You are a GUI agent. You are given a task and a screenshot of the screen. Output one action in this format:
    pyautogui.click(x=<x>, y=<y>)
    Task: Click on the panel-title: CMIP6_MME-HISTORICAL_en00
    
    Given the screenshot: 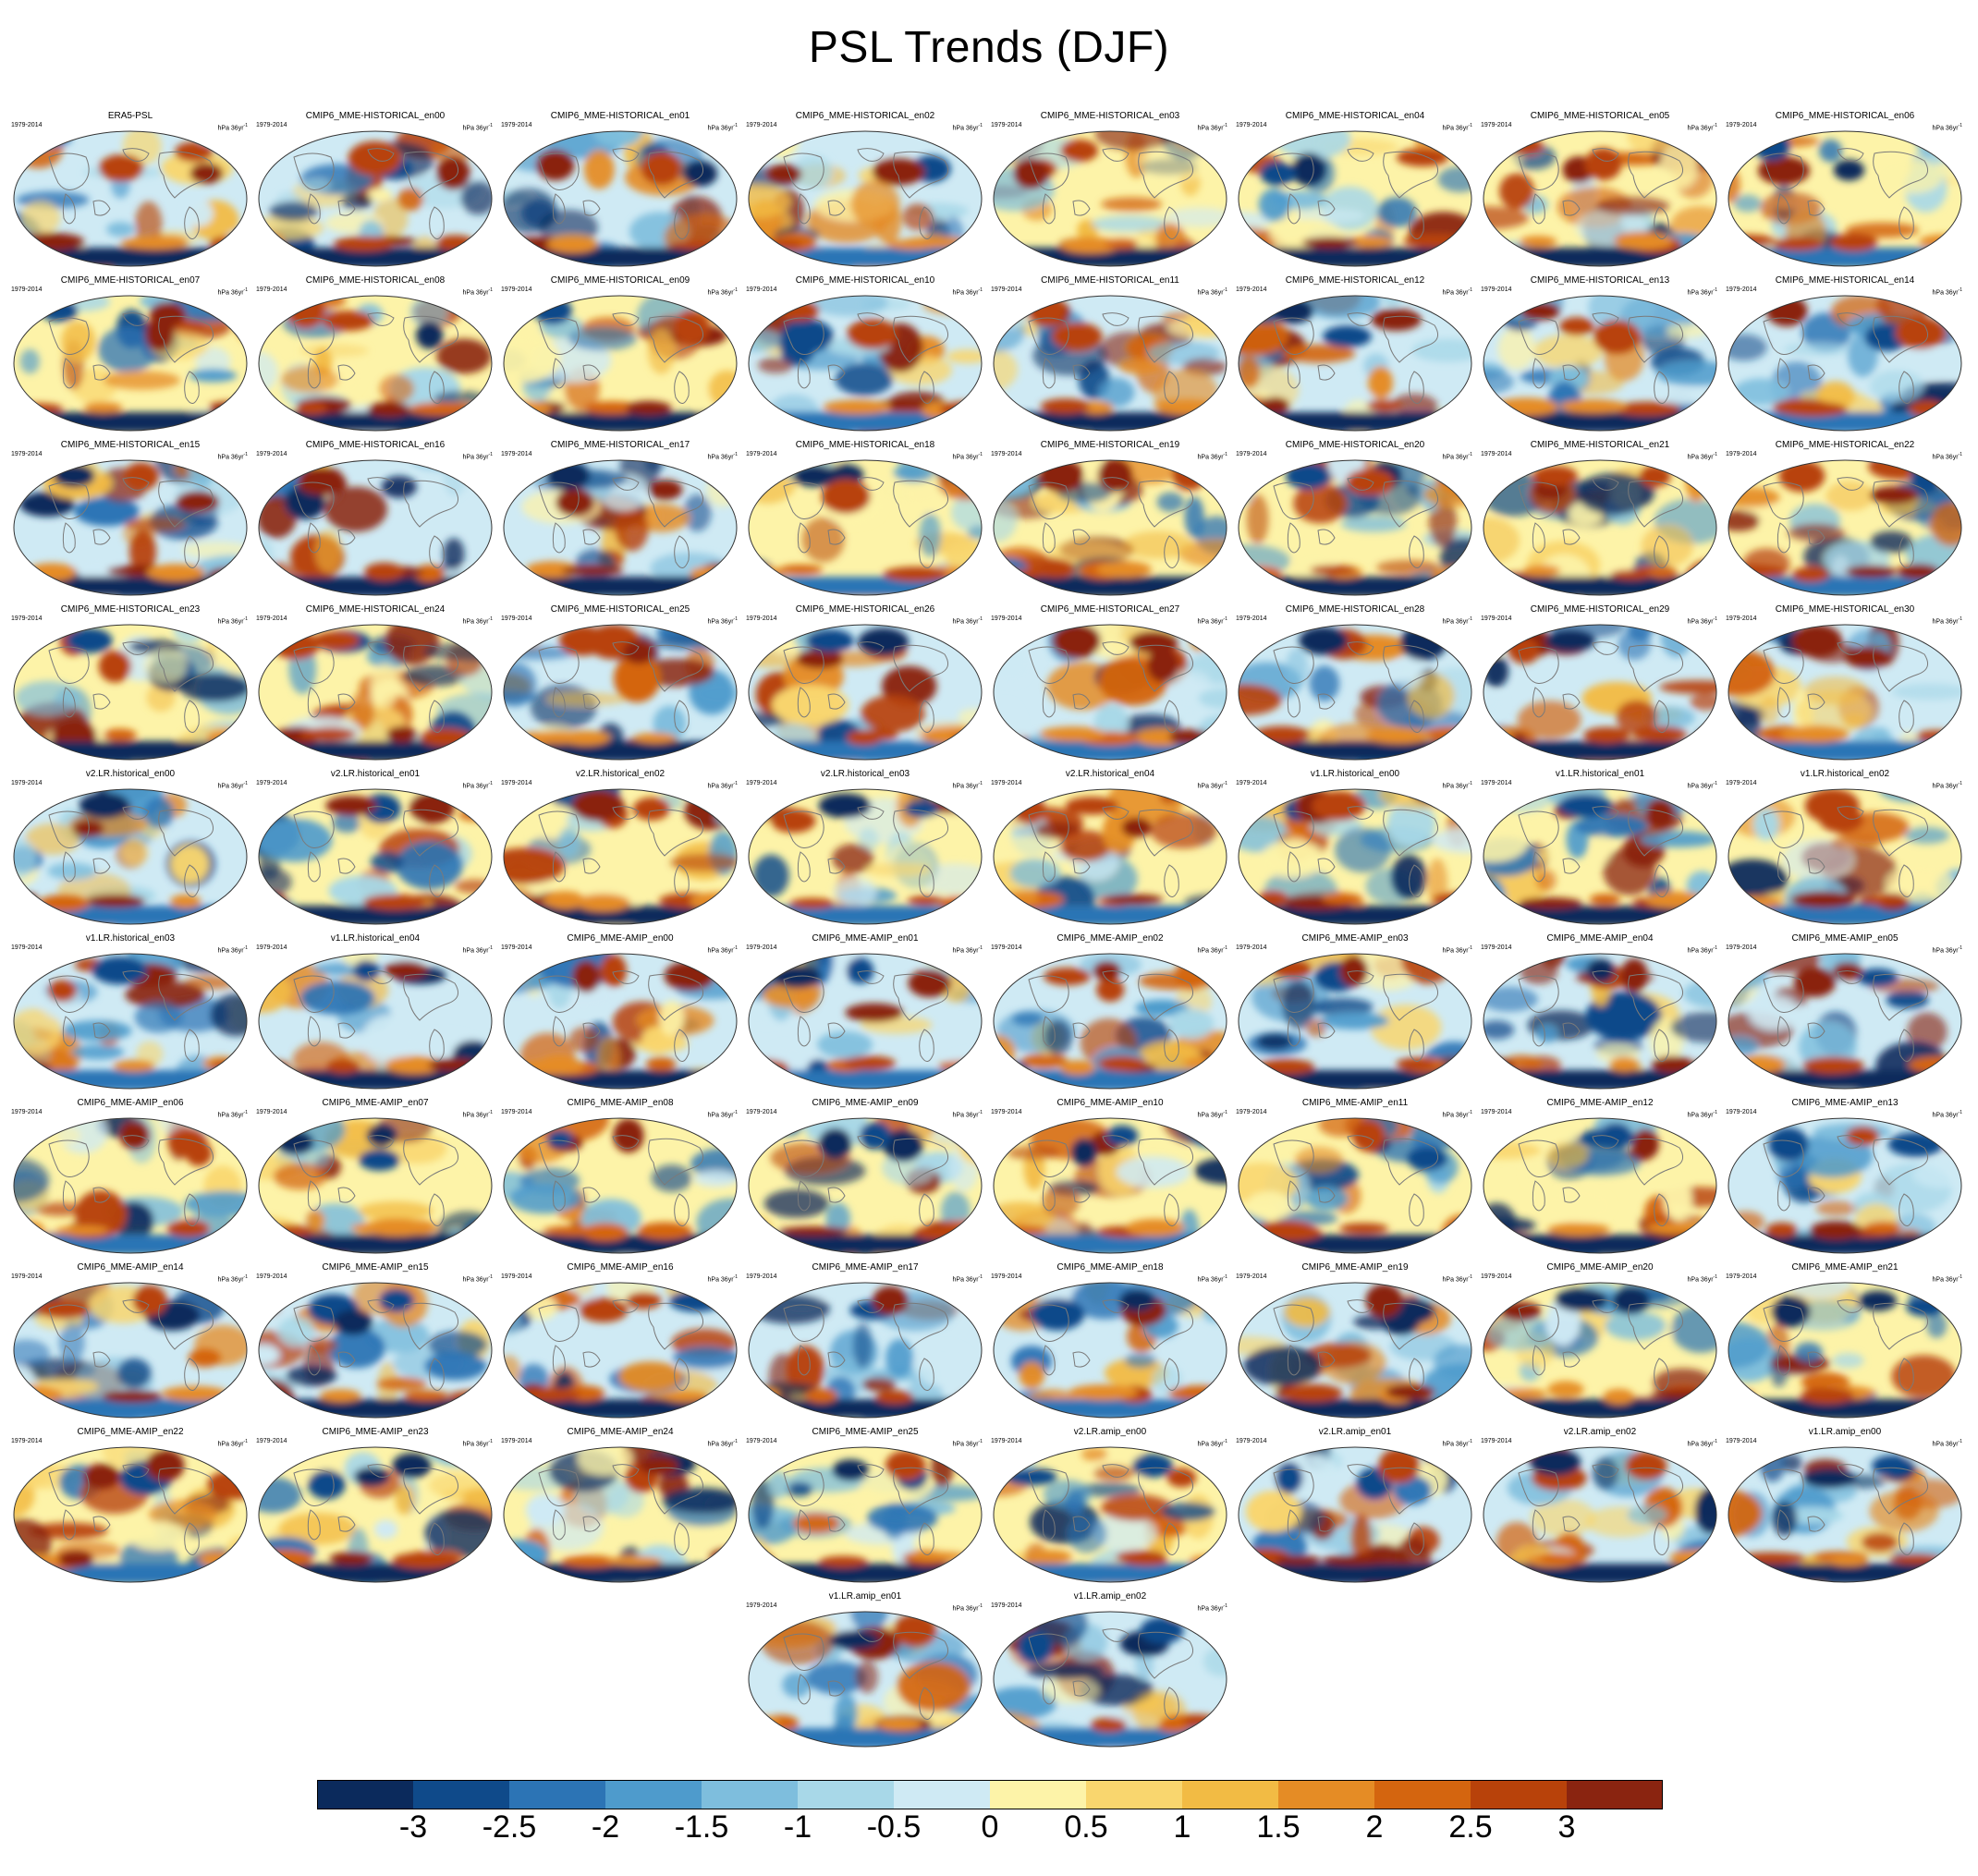 What is the action you would take?
    pyautogui.click(x=375, y=116)
    